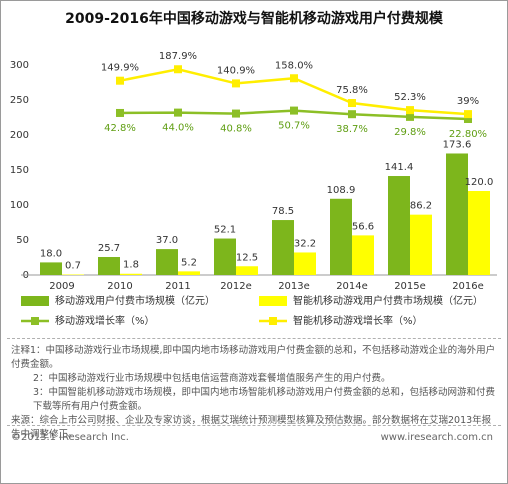  Describe the element at coordinates (352, 286) in the screenshot. I see `x-tick-label: 2014e` at that location.